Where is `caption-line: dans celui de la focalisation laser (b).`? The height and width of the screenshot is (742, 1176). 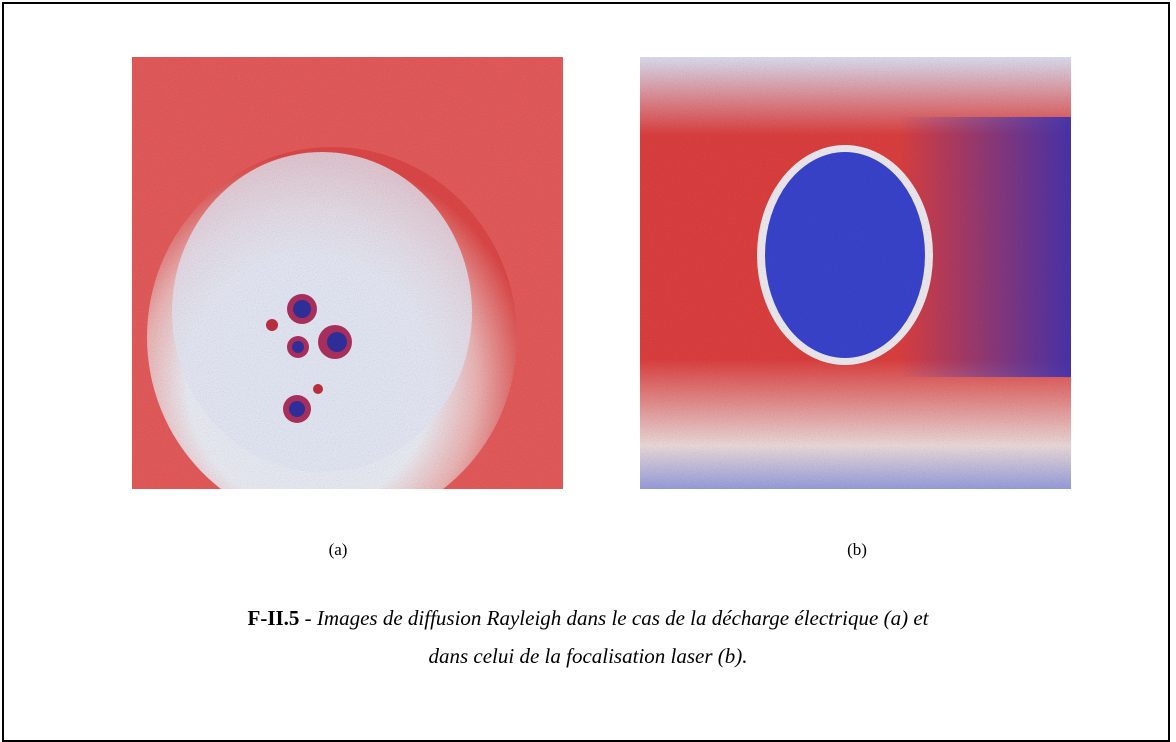 caption-line: dans celui de la focalisation laser (b). is located at coordinates (588, 656).